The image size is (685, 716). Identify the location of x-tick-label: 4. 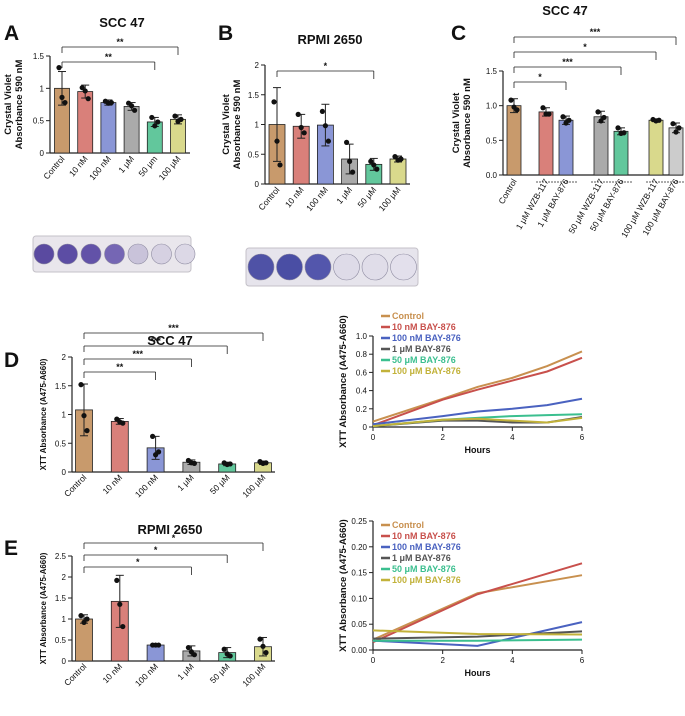
(512, 660).